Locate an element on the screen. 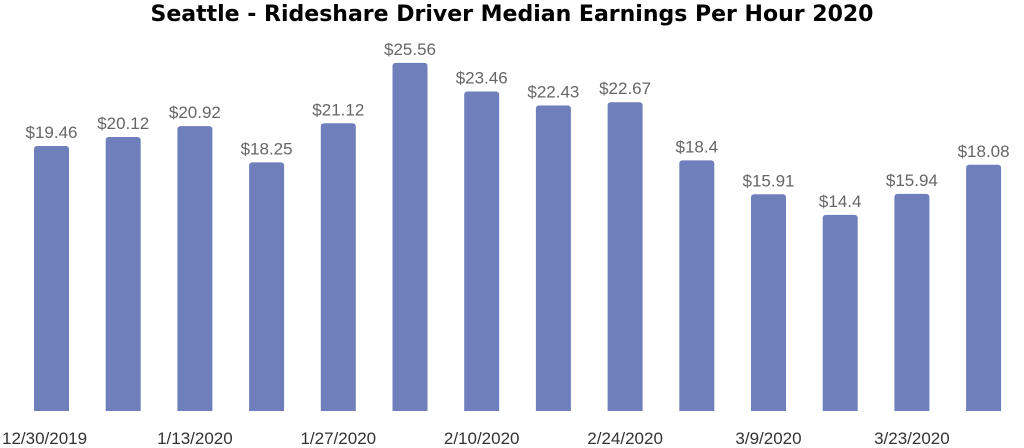 The height and width of the screenshot is (448, 1024). value-label: $15.94 is located at coordinates (912, 180).